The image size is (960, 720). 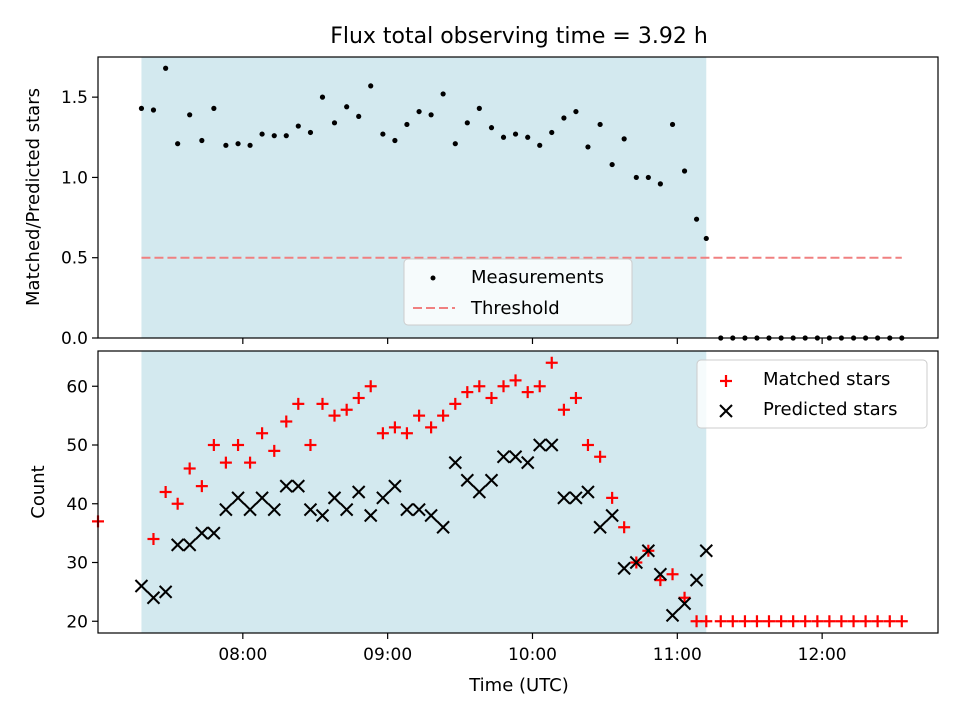 What do you see at coordinates (532, 655) in the screenshot?
I see `bottom-x-tick-label: 10:00` at bounding box center [532, 655].